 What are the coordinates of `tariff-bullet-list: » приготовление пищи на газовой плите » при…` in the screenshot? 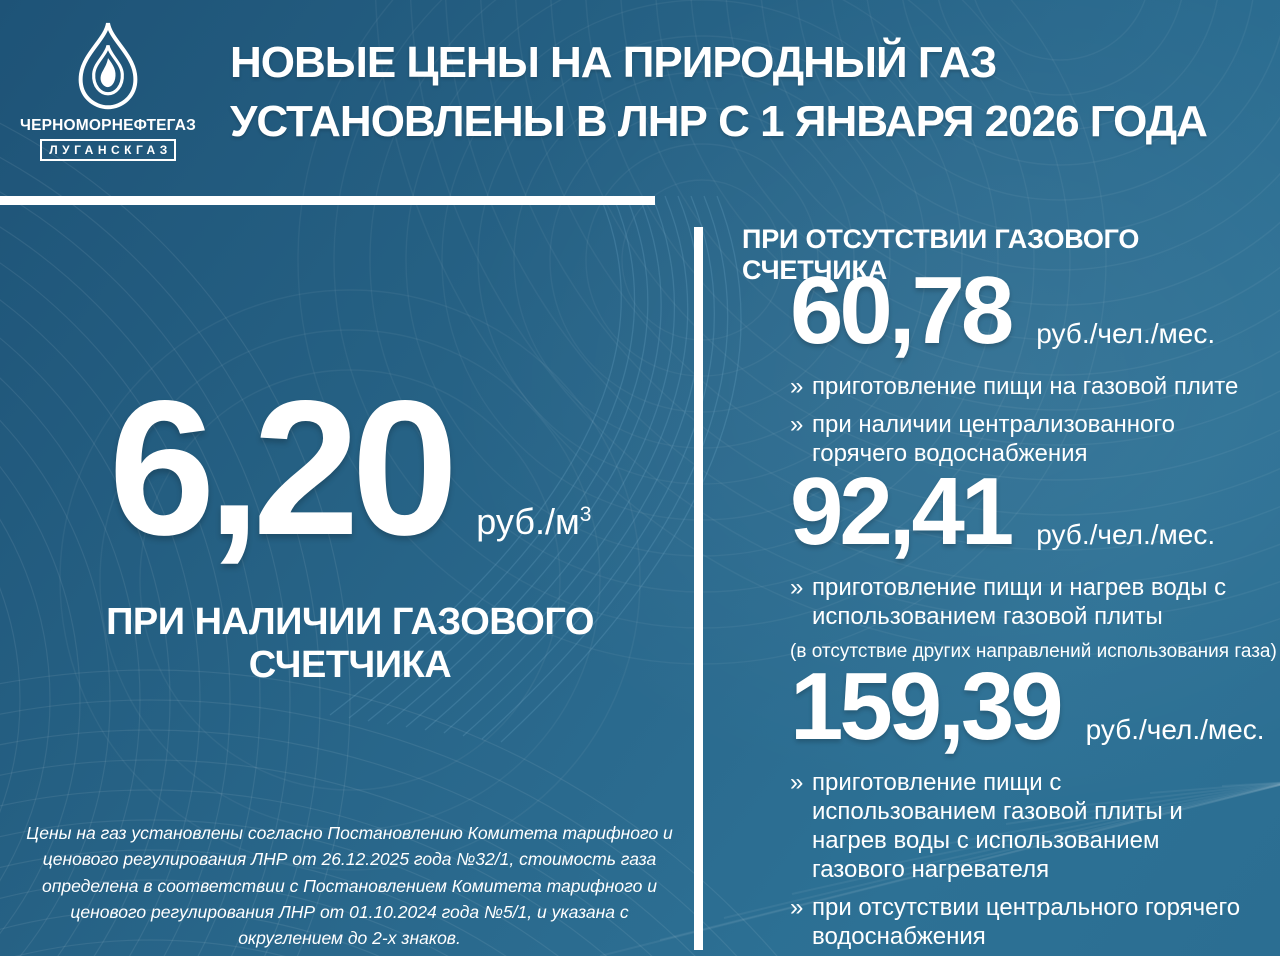 It's located at (1017, 420).